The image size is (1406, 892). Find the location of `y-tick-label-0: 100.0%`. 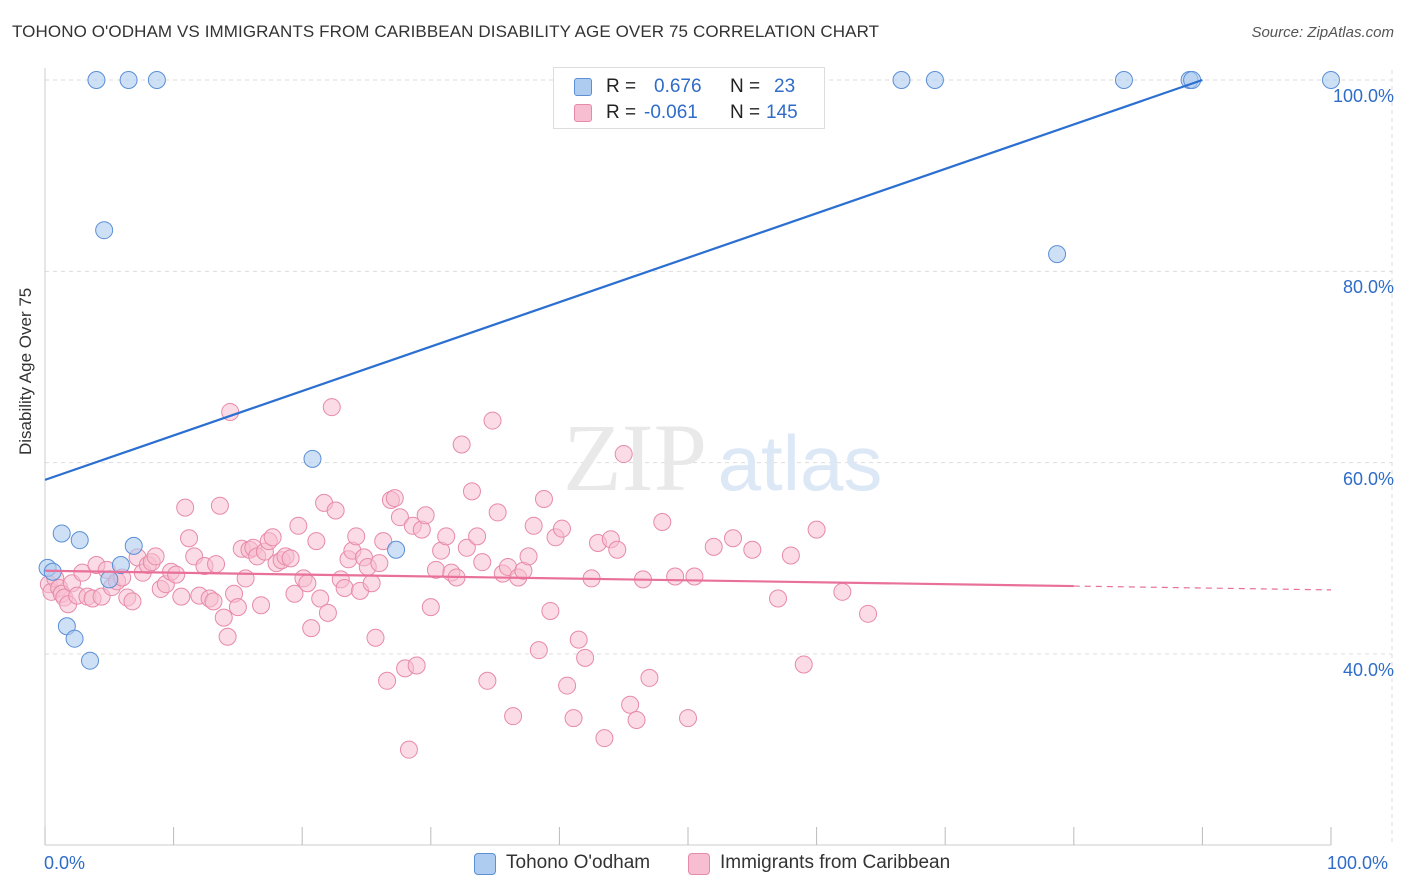

y-tick-label-0: 100.0% is located at coordinates (1363, 96).